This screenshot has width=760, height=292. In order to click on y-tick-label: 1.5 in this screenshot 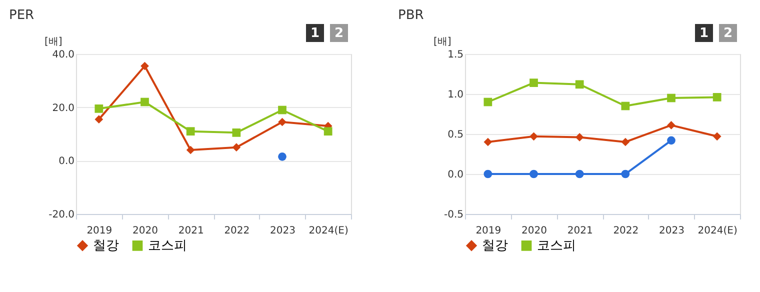, I will do `click(456, 55)`.